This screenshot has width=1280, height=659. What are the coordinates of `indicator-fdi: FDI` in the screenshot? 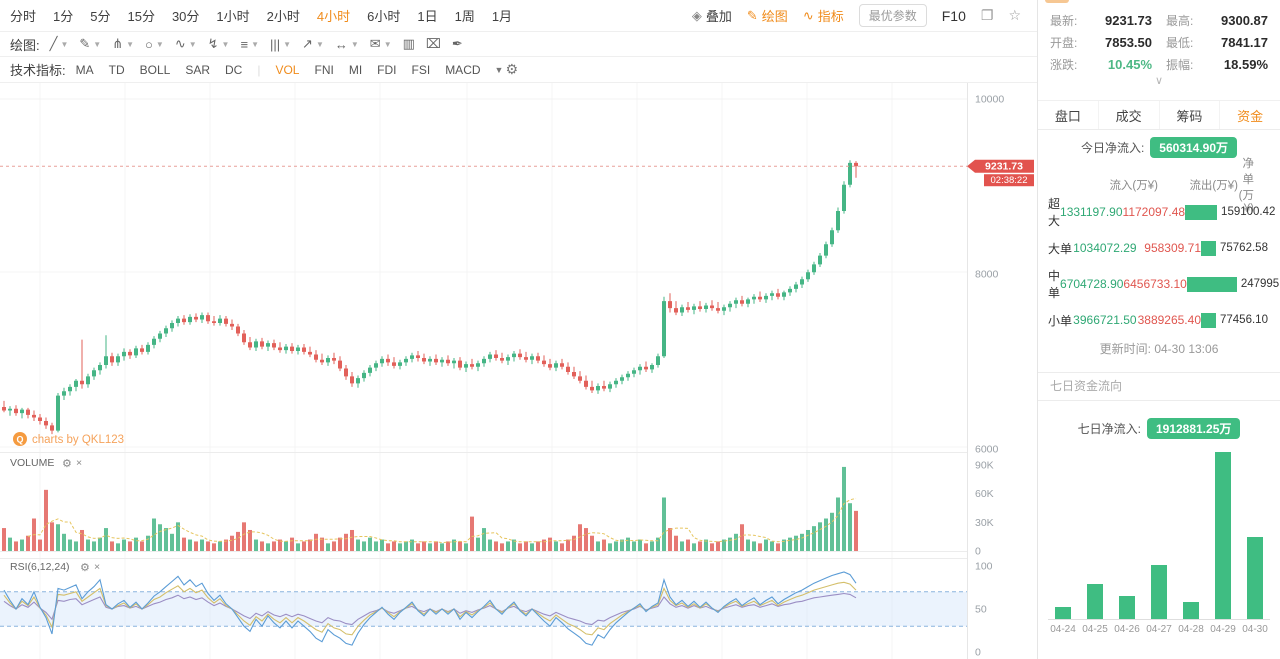 It's located at (387, 69).